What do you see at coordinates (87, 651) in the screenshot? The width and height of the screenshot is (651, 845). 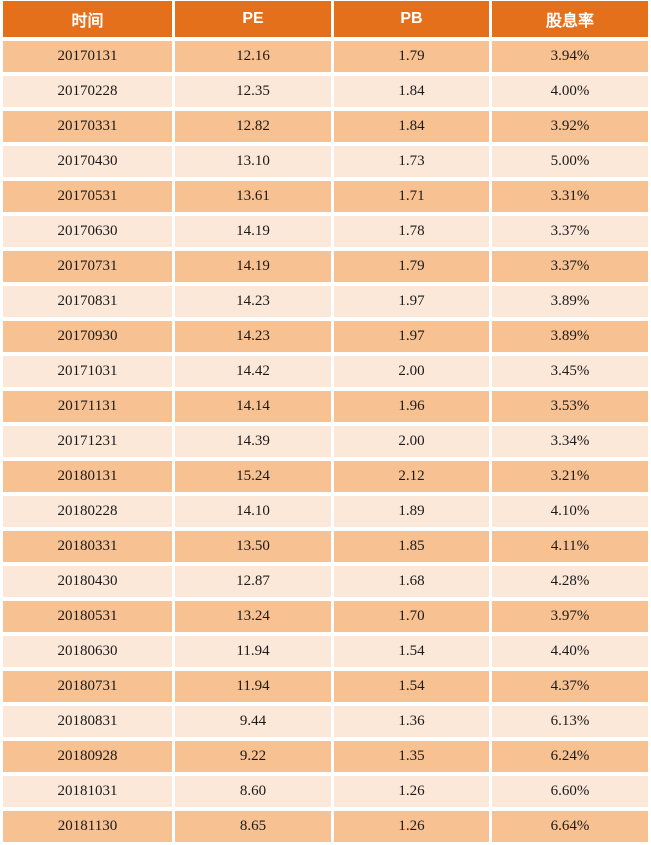 I see `cell-date: 20180630` at bounding box center [87, 651].